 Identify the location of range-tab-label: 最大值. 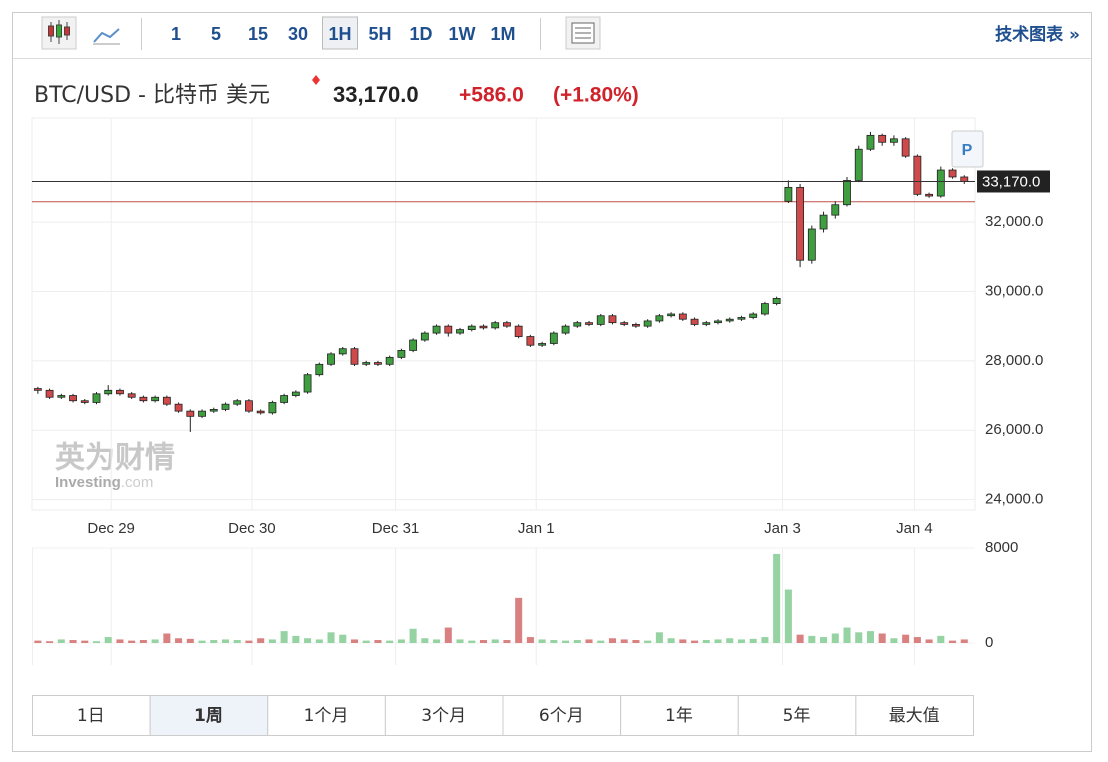
(914, 716).